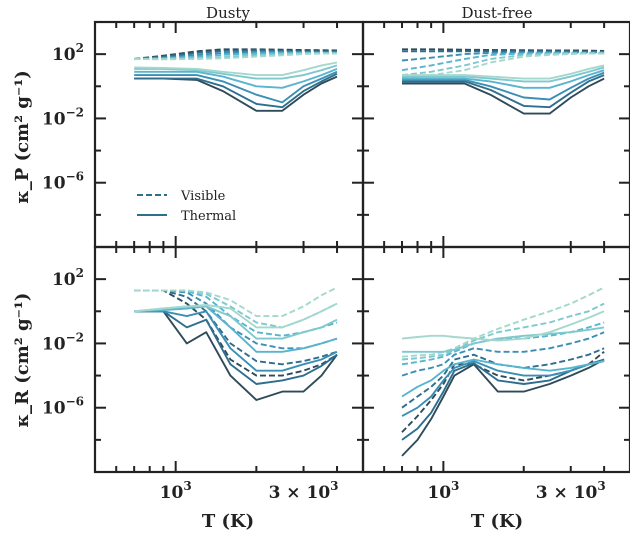 This screenshot has height=534, width=630. What do you see at coordinates (304, 491) in the screenshot?
I see `x-tick-label-0-1: 3 × 103` at bounding box center [304, 491].